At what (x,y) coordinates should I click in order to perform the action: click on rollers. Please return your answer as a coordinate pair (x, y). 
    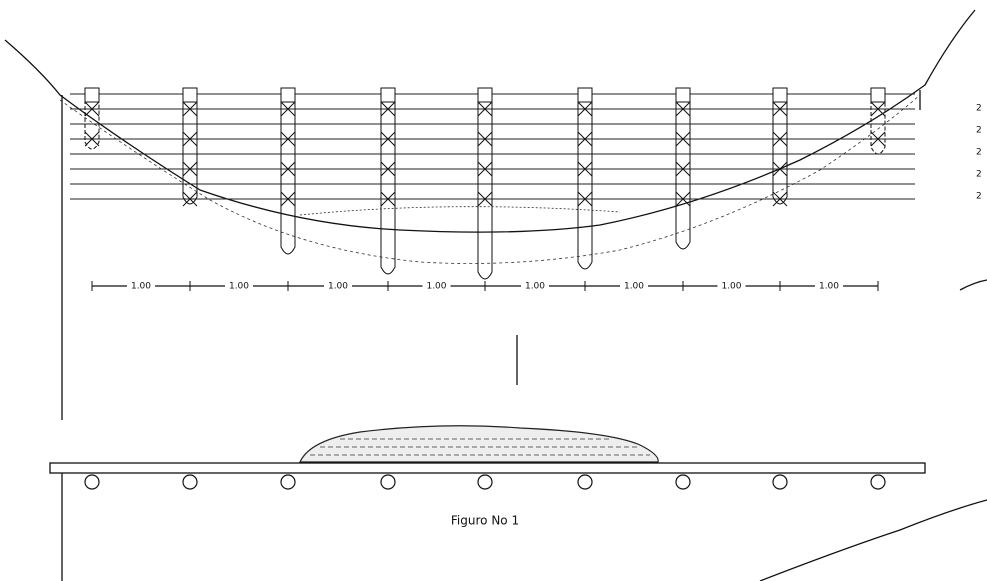
    Looking at the image, I should click on (485, 482).